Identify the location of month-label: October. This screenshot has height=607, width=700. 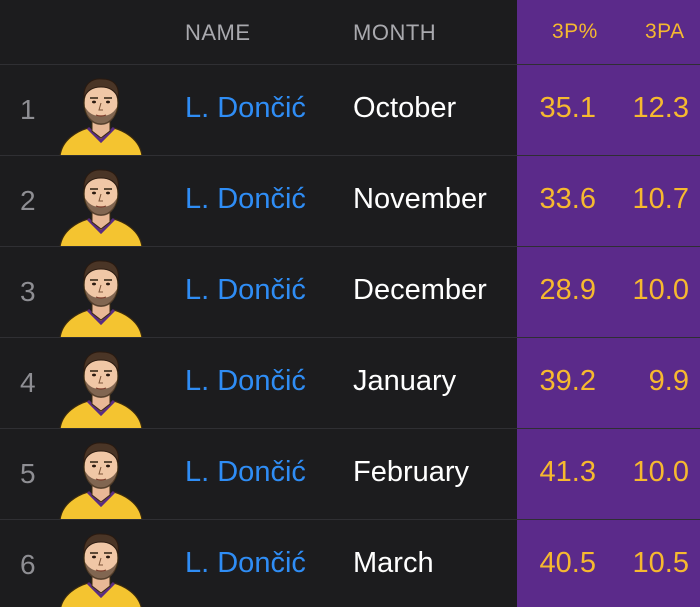
(405, 108).